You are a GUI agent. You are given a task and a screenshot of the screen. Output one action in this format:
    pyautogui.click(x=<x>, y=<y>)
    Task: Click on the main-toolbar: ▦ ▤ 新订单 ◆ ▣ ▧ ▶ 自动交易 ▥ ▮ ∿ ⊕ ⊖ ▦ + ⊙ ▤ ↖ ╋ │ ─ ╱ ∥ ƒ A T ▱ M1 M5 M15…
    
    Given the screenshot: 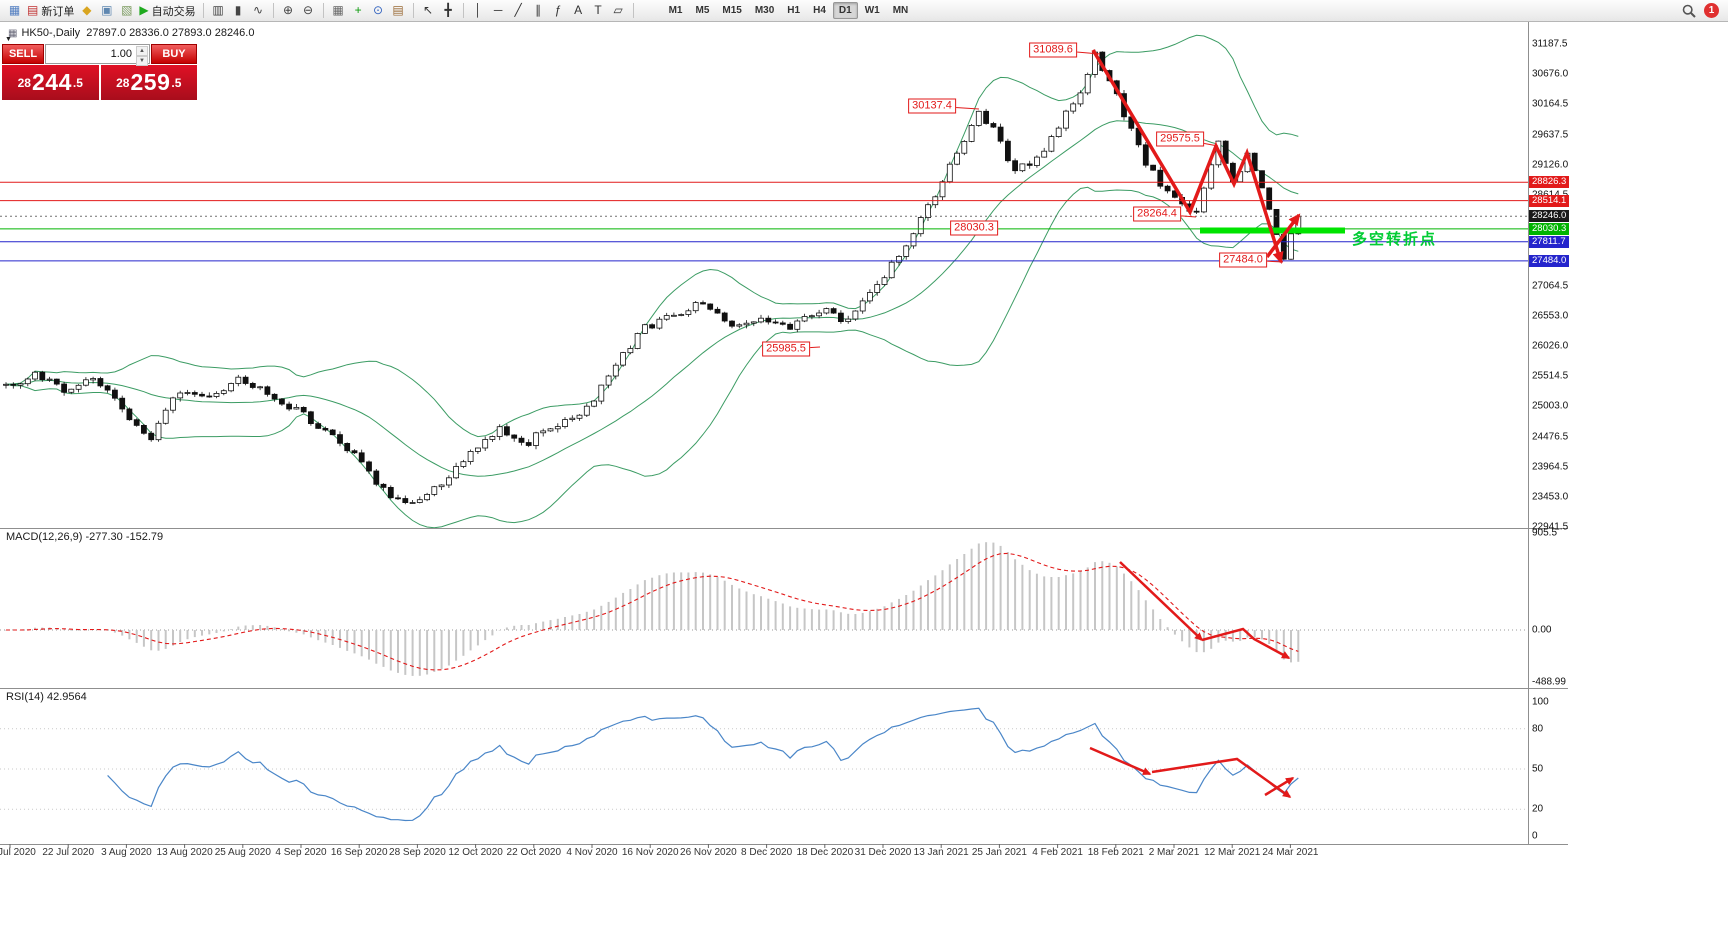 What is the action you would take?
    pyautogui.click(x=864, y=11)
    